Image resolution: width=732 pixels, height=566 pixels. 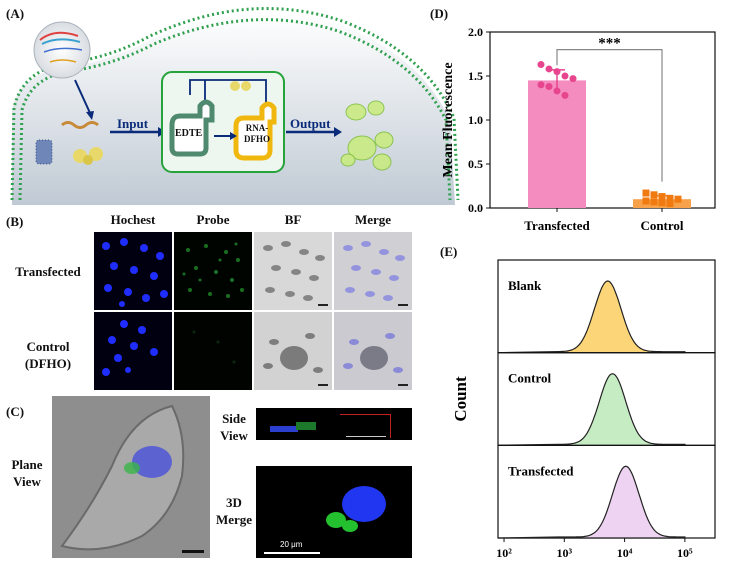 I want to click on output-label: Output, so click(x=310, y=123).